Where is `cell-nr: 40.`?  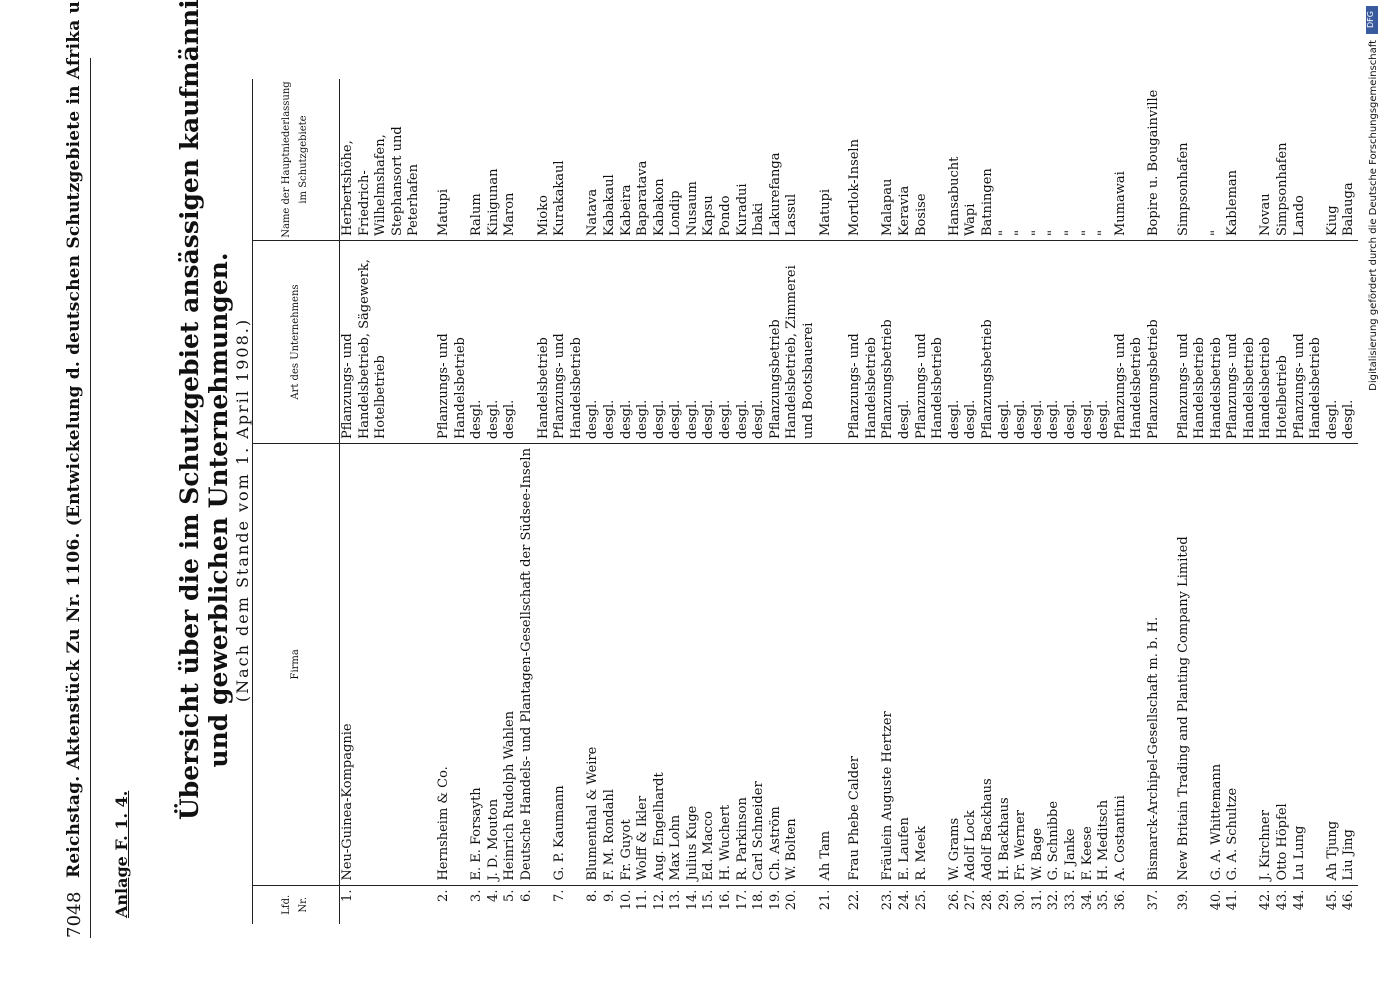
cell-nr: 40. is located at coordinates (1216, 900).